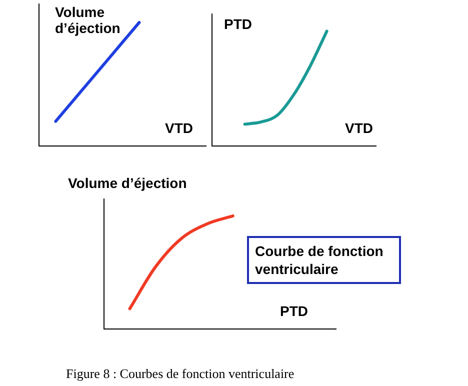 The height and width of the screenshot is (386, 468). Describe the element at coordinates (324, 260) in the screenshot. I see `annotation: Courbe de fonction ventriculaire` at that location.